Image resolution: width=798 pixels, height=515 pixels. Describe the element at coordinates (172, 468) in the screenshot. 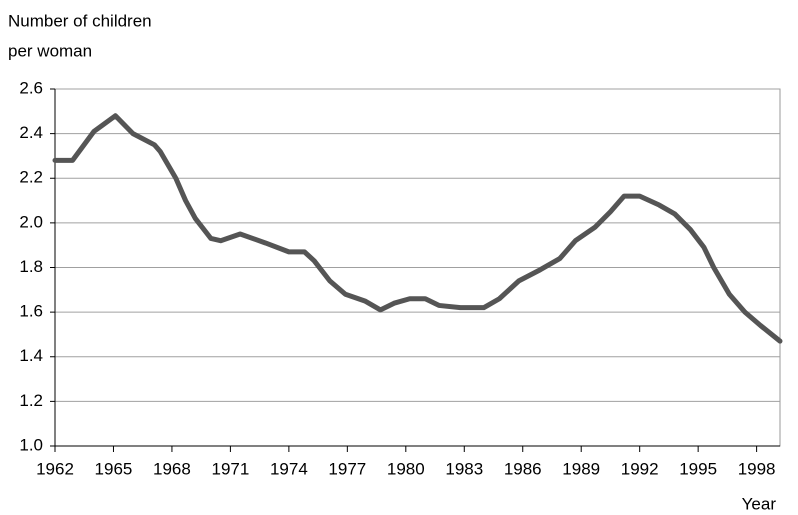

I see `x-tick-label: 1968` at that location.